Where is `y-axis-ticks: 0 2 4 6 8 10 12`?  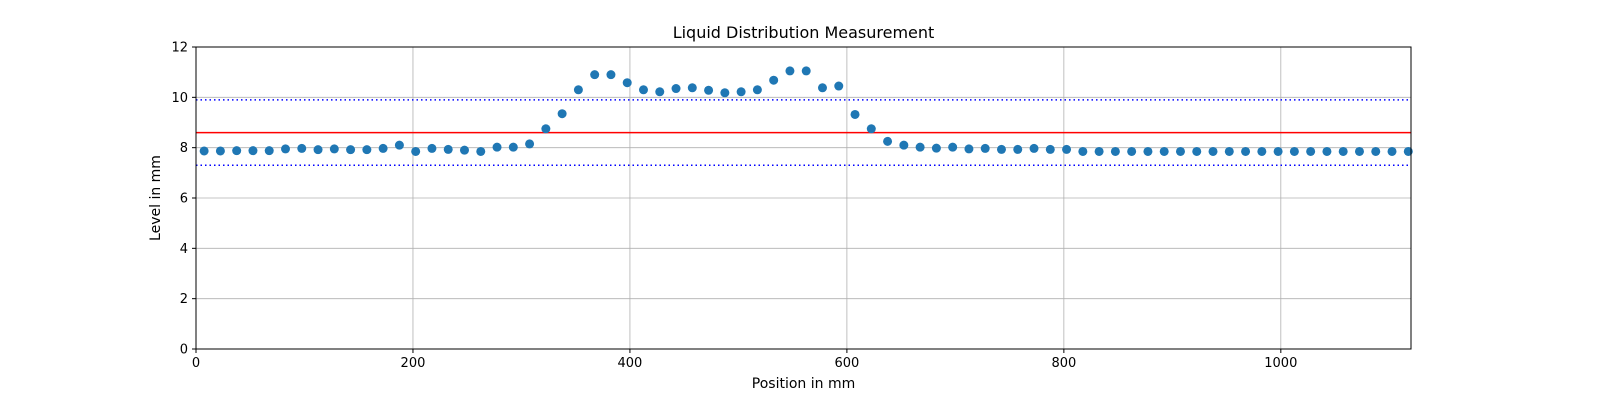
y-axis-ticks: 0 2 4 6 8 10 12 is located at coordinates (183, 199).